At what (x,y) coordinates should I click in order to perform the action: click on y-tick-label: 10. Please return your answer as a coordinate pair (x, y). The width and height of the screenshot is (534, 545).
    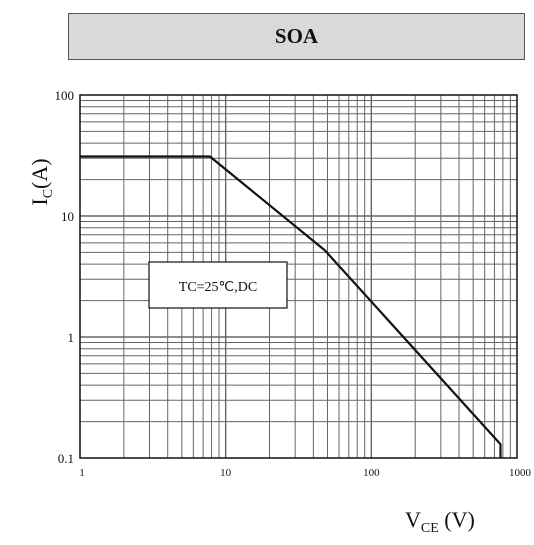
    Looking at the image, I should click on (67, 216).